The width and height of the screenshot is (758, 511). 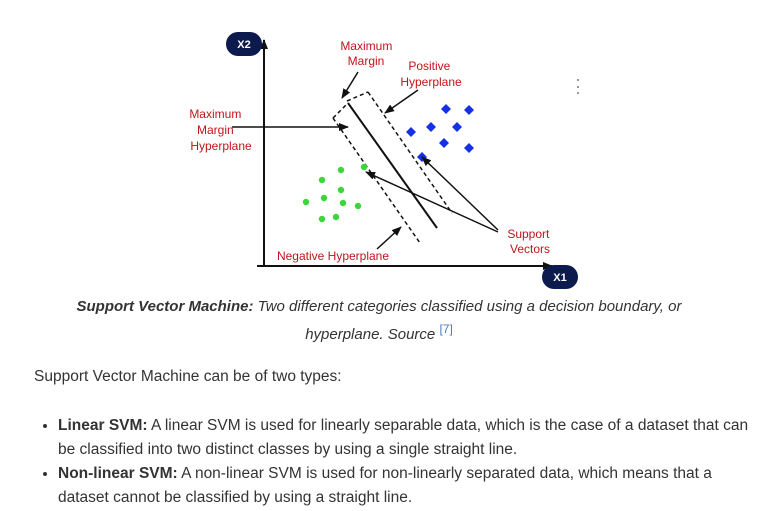 What do you see at coordinates (357, 96) in the screenshot?
I see `margin-cap-top` at bounding box center [357, 96].